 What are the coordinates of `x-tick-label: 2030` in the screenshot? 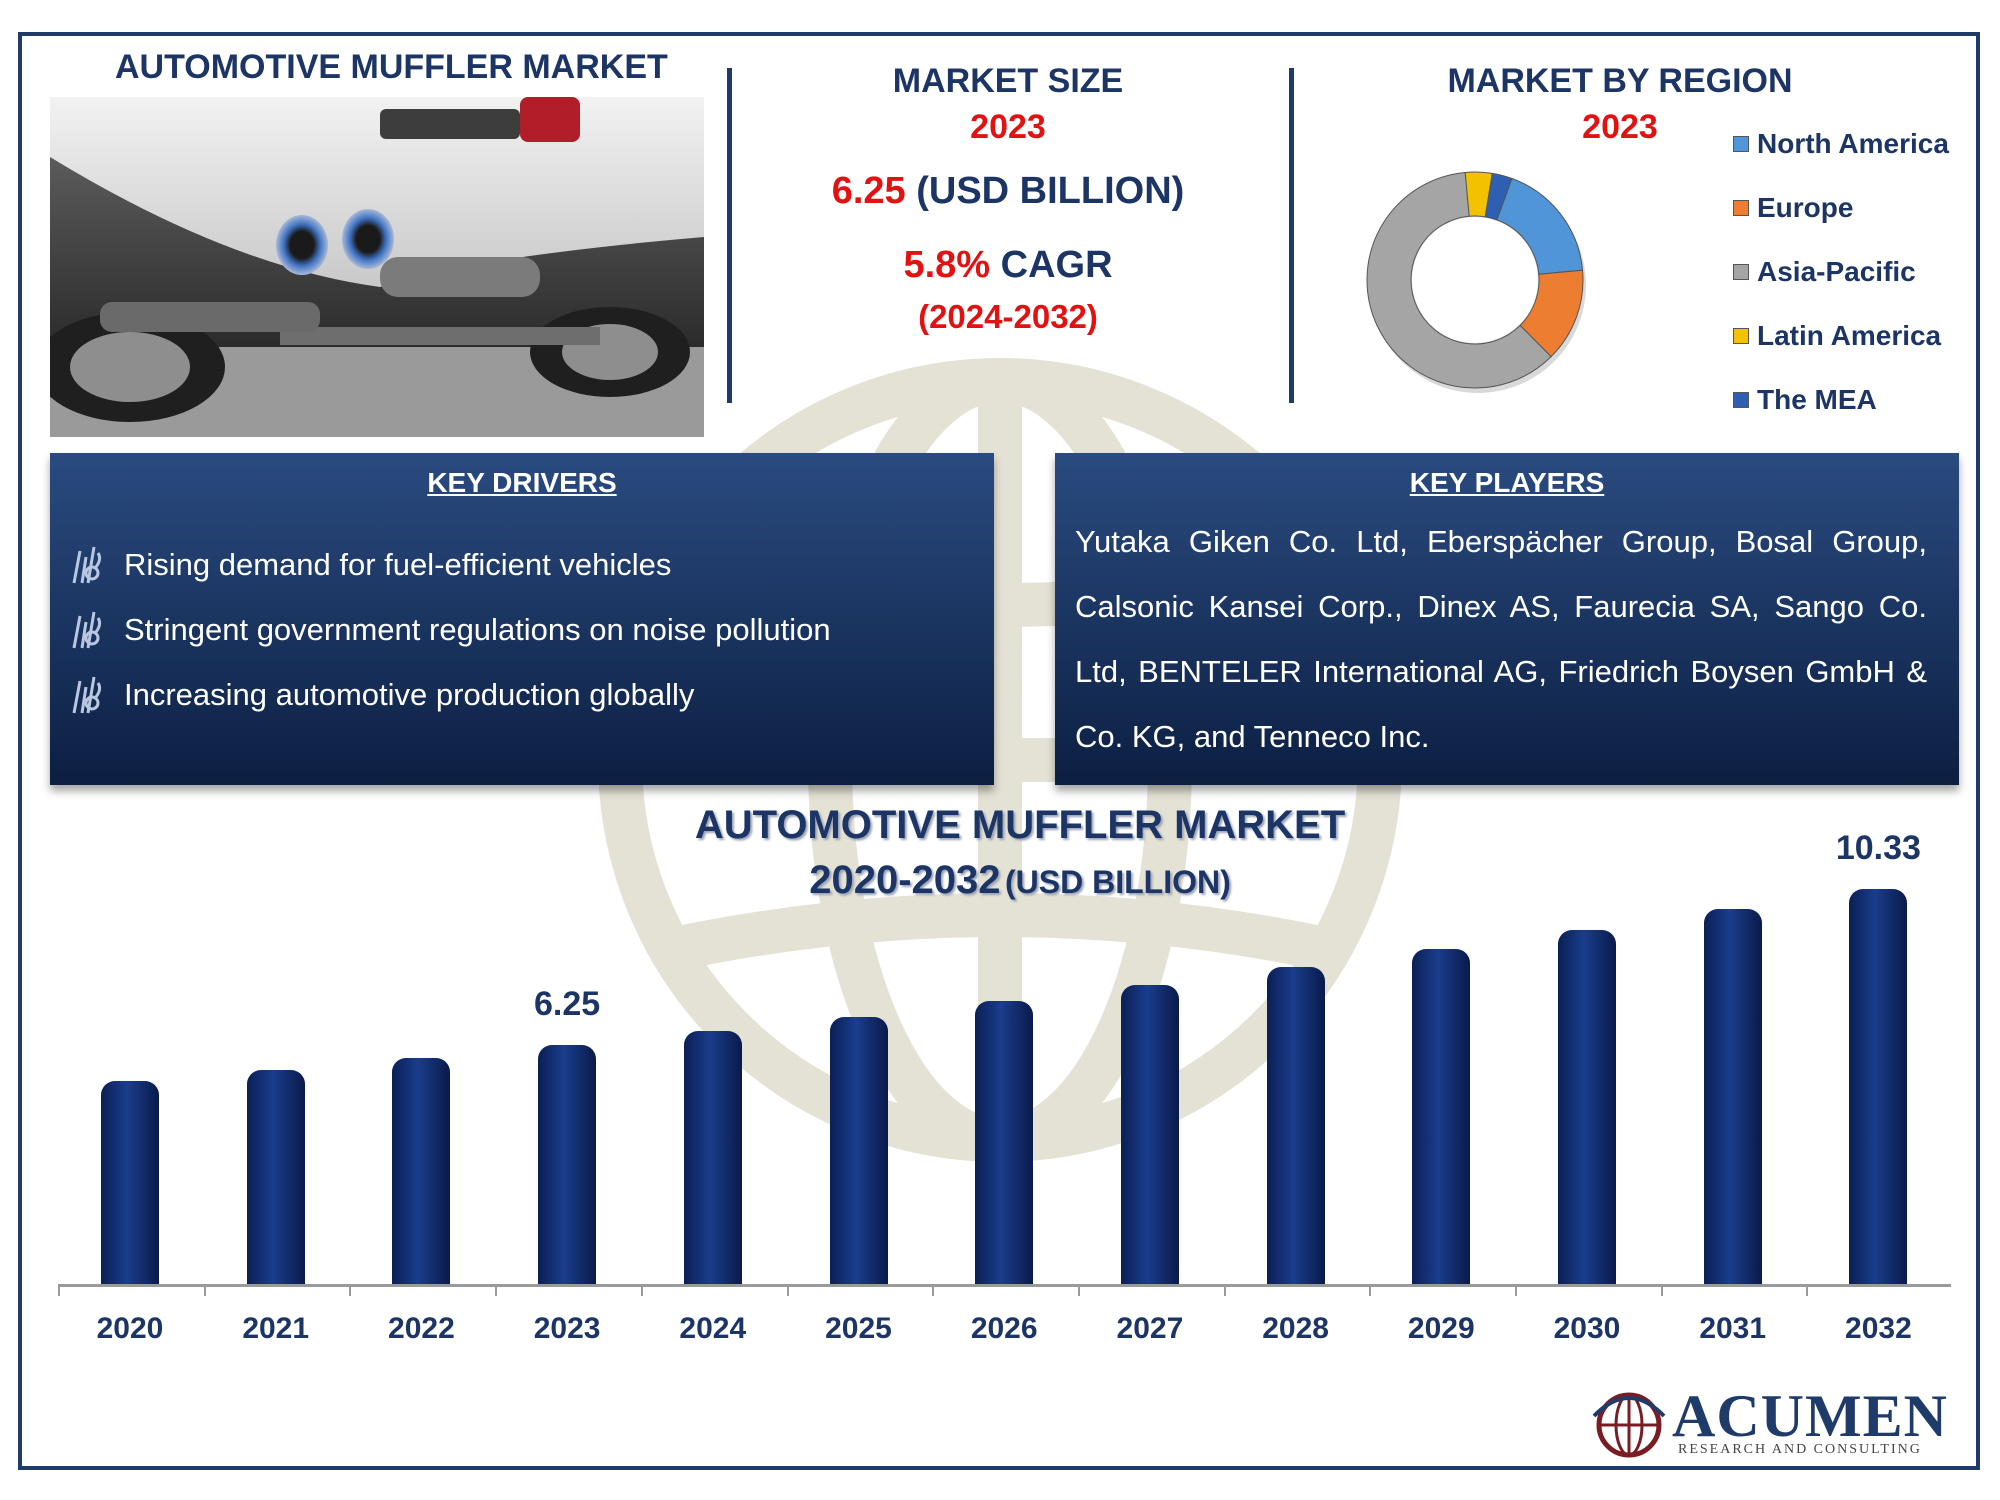 It's located at (1587, 1328).